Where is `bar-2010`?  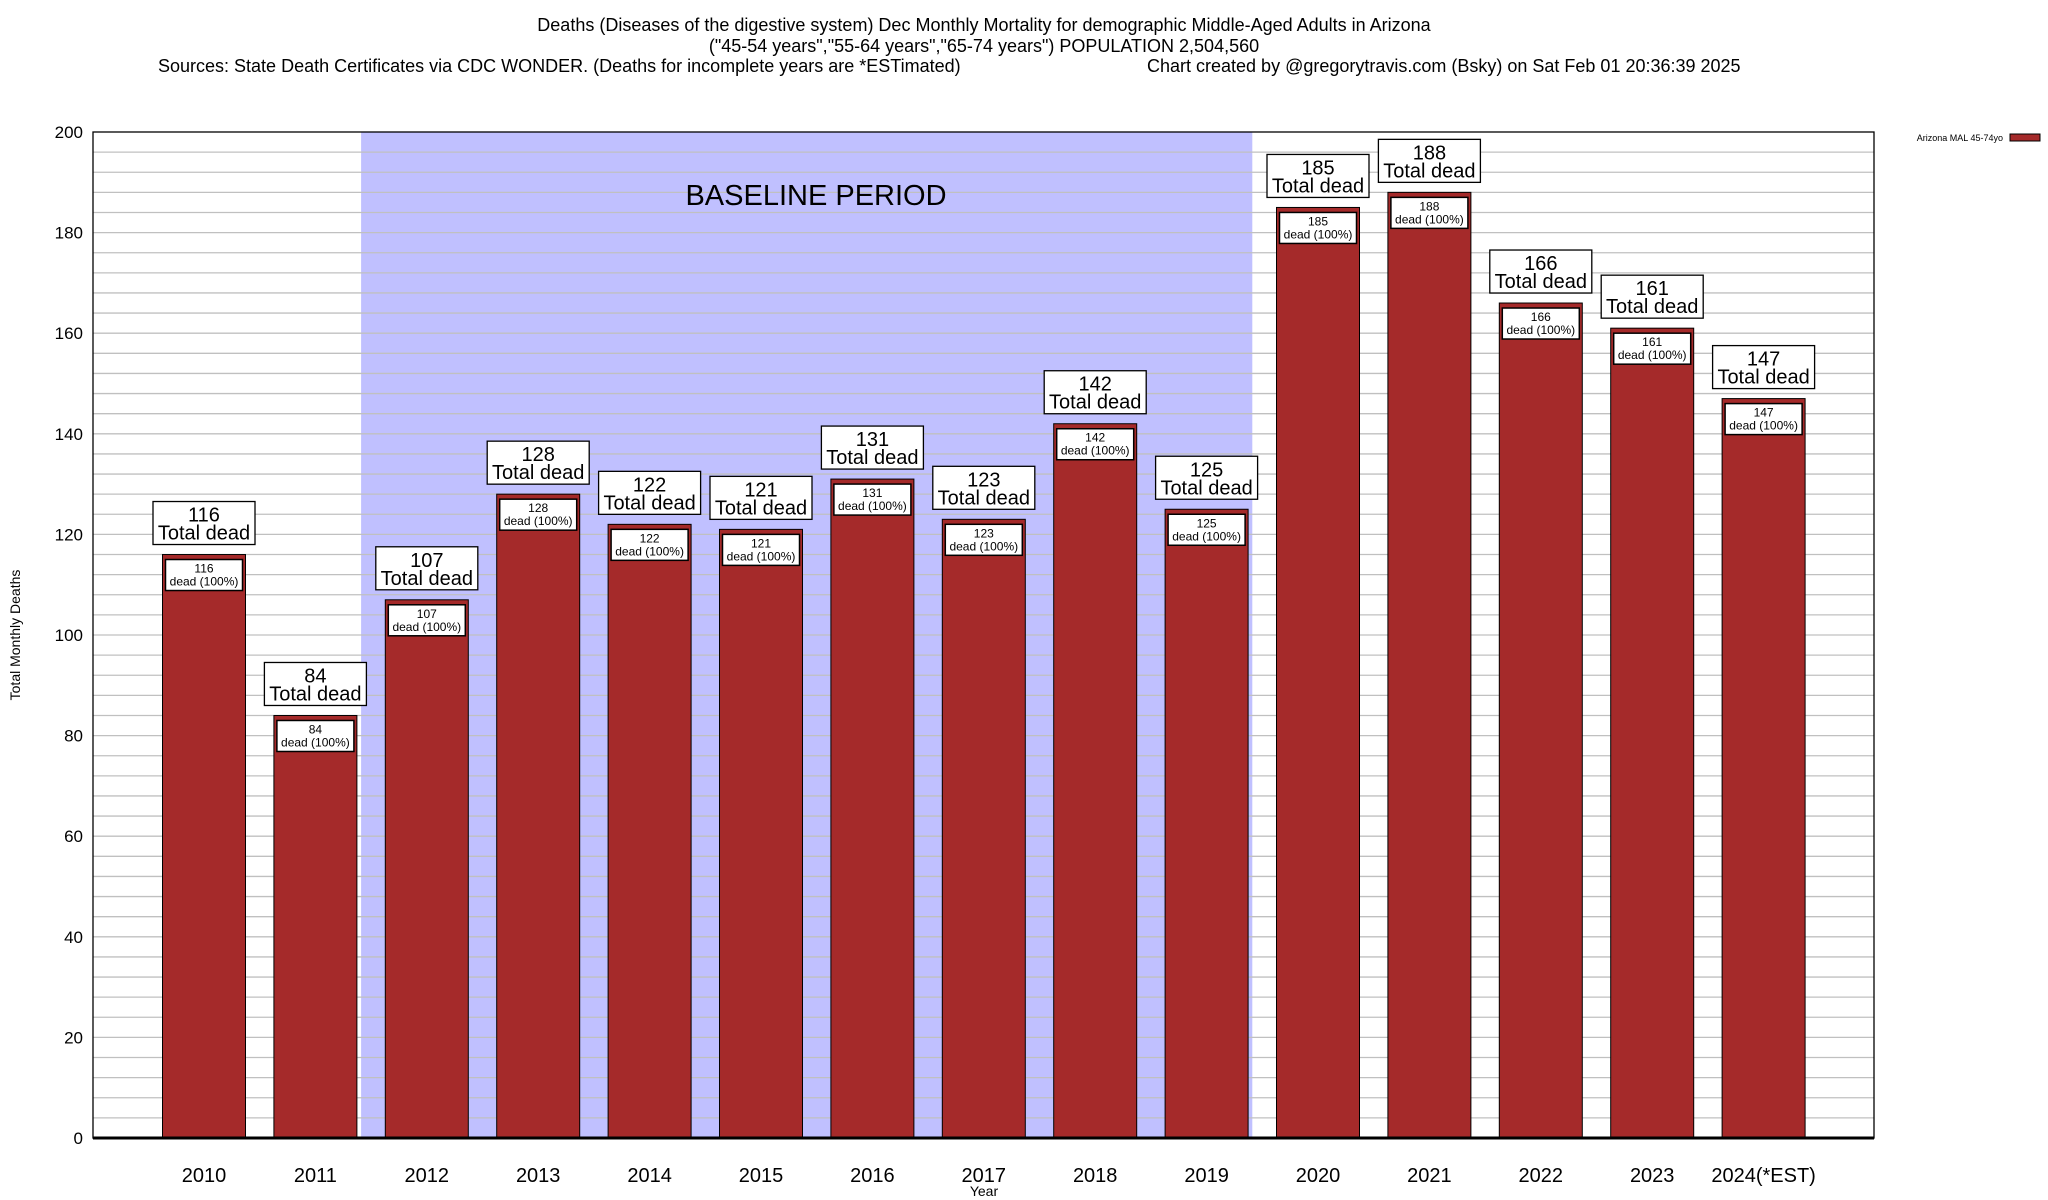
bar-2010 is located at coordinates (204, 846).